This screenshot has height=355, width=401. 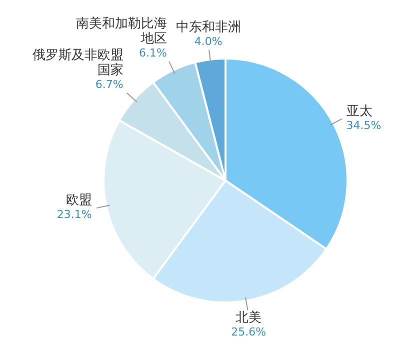 What do you see at coordinates (359, 111) in the screenshot?
I see `slice-label: 亚太` at bounding box center [359, 111].